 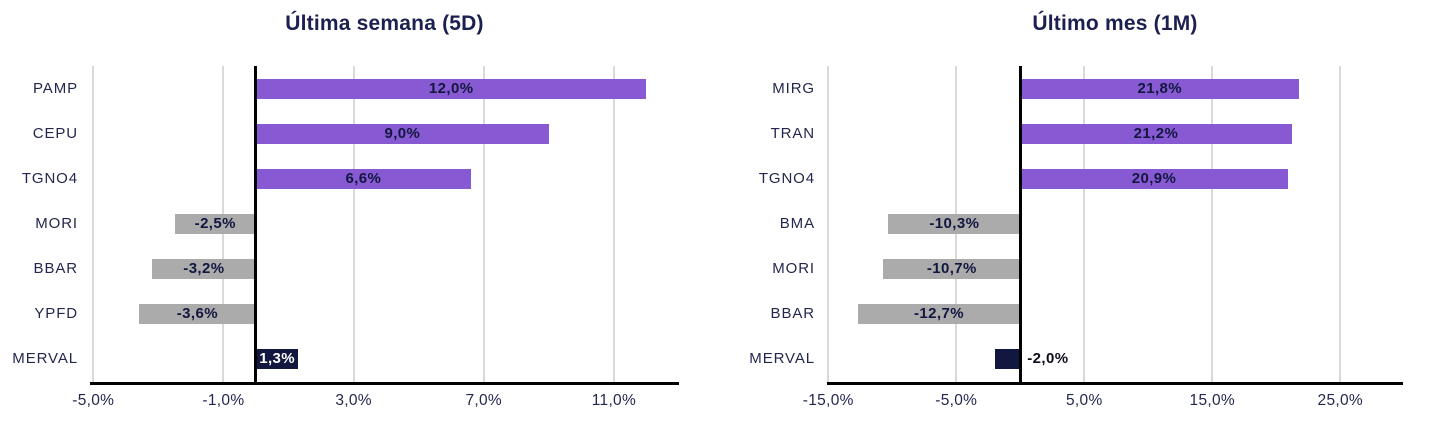 I want to click on bar-value-label: 6,6%, so click(x=363, y=178).